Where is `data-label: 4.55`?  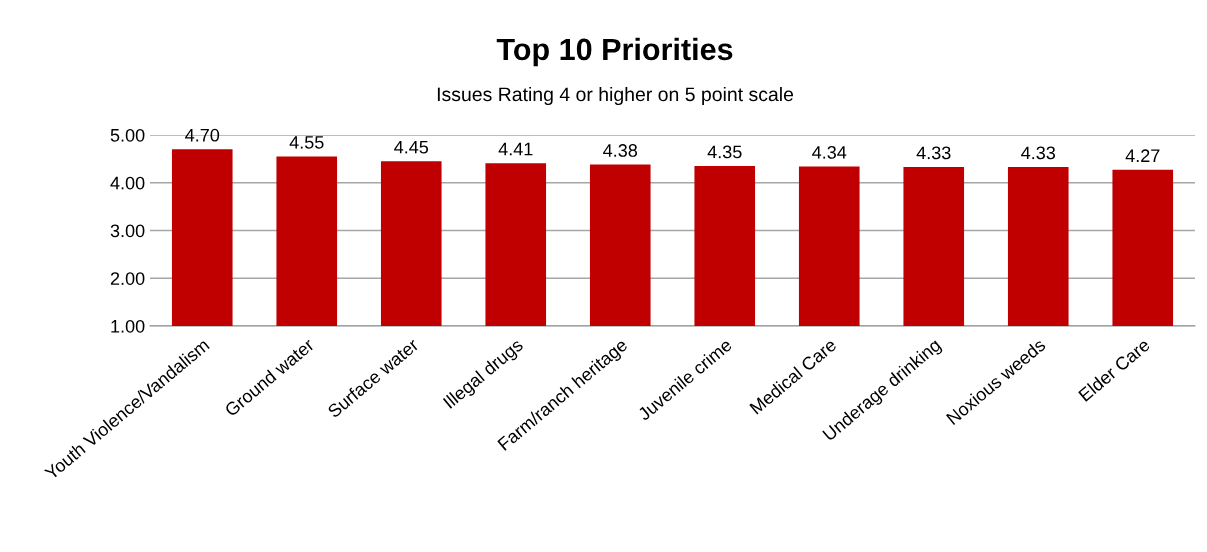 data-label: 4.55 is located at coordinates (306, 142).